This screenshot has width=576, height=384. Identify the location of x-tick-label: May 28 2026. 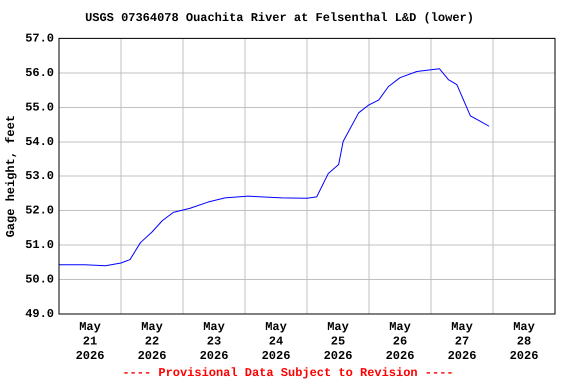
(524, 342).